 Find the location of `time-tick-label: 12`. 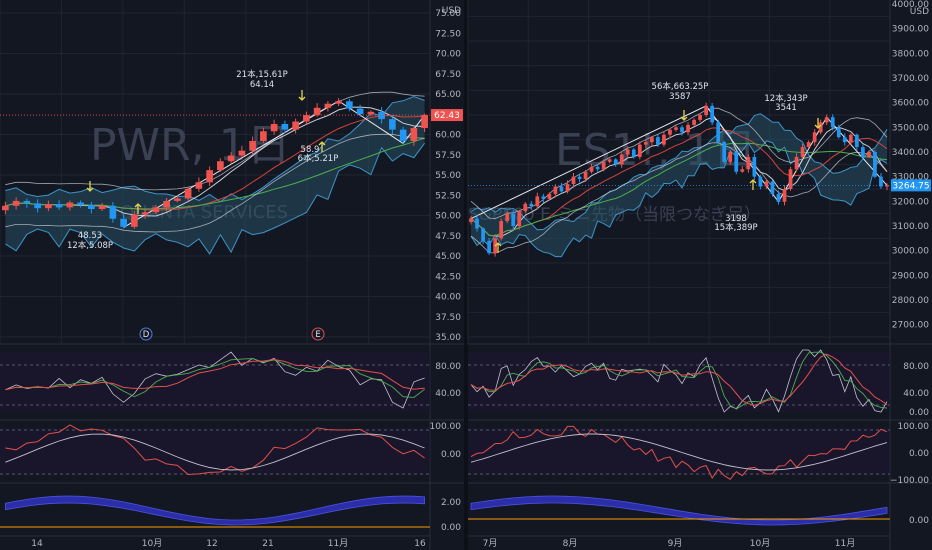

time-tick-label: 12 is located at coordinates (211, 544).